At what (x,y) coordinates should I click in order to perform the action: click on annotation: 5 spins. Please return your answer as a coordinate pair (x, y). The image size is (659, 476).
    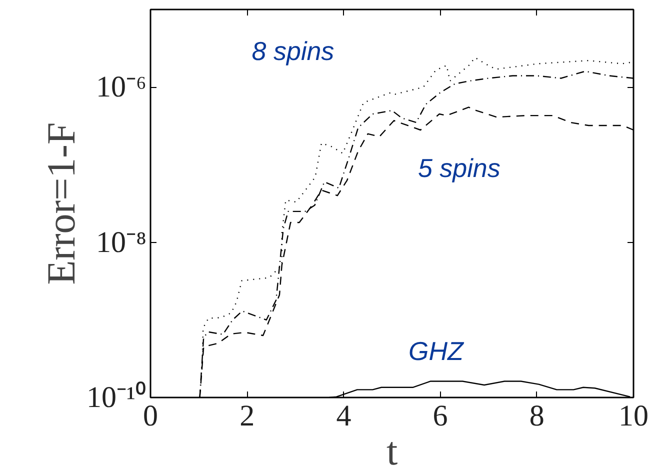
    Looking at the image, I should click on (459, 167).